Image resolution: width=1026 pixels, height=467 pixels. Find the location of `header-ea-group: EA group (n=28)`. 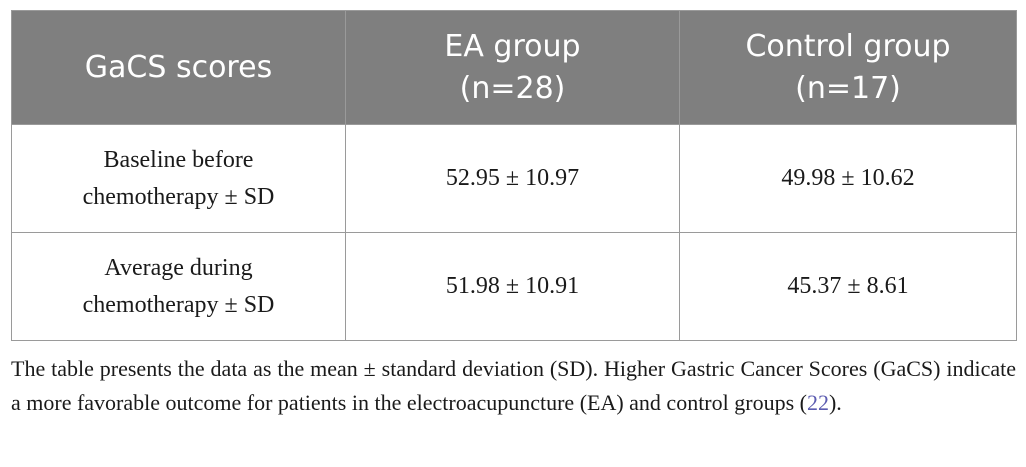

header-ea-group: EA group (n=28) is located at coordinates (512, 67).